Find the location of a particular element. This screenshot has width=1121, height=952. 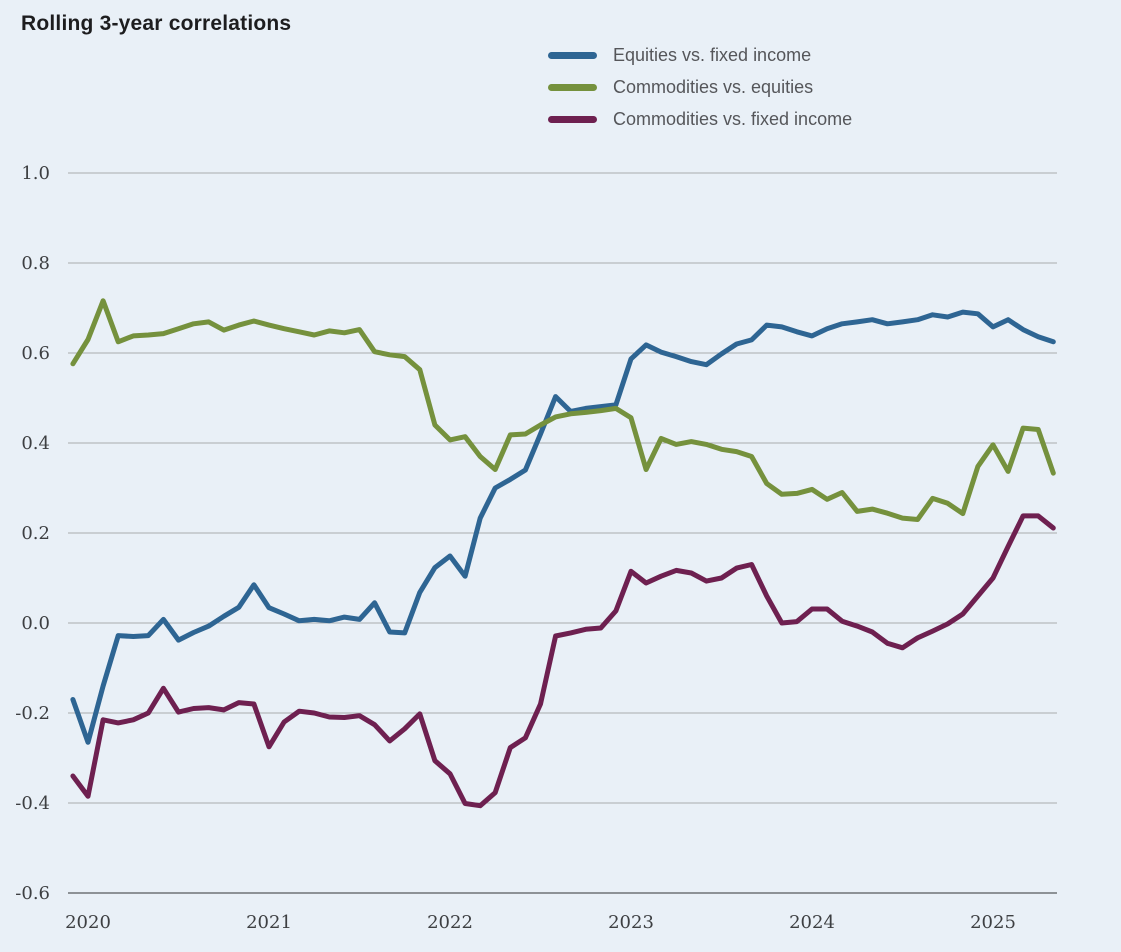

legend-swatch-maroon is located at coordinates (572, 119).